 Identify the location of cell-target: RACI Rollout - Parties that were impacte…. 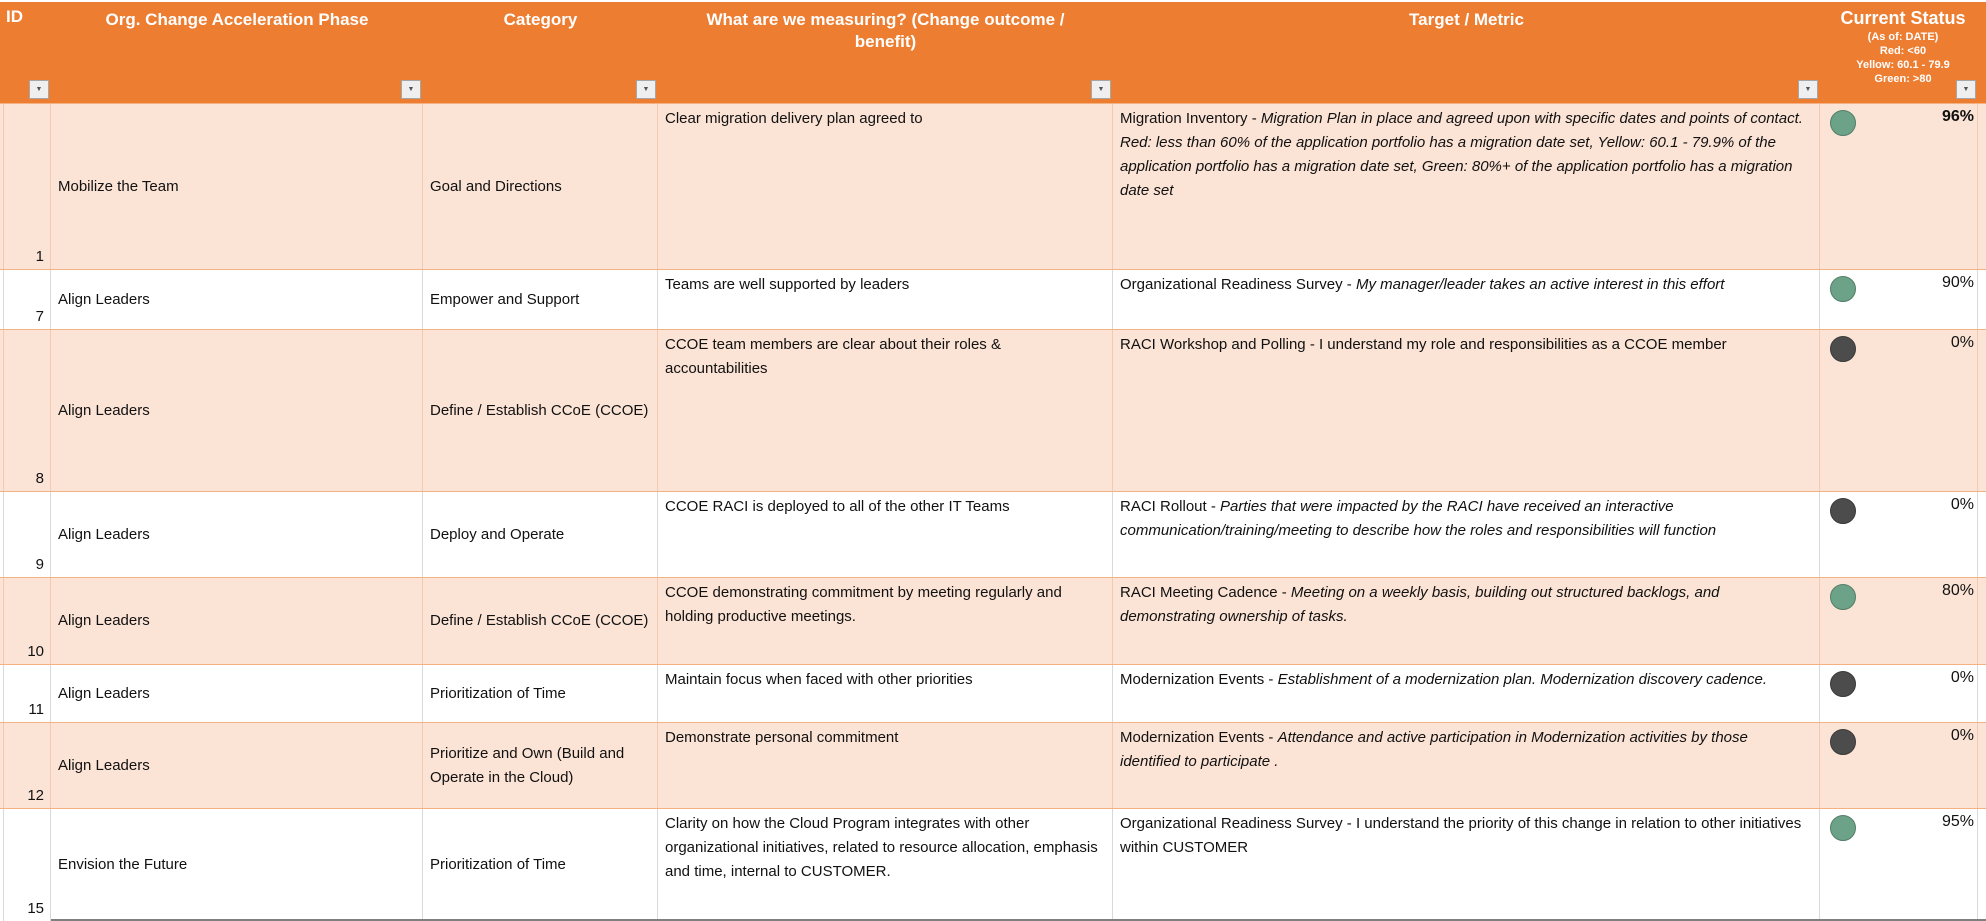
(1466, 534).